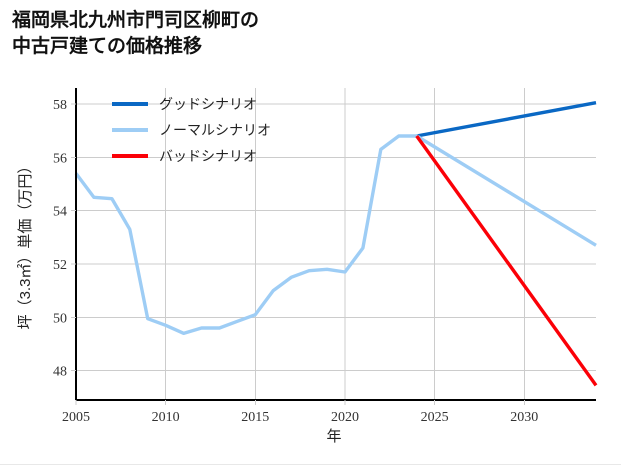 Image resolution: width=621 pixels, height=465 pixels. Describe the element at coordinates (215, 130) in the screenshot. I see `legend-label-1: ノーマルシナリオ` at that location.